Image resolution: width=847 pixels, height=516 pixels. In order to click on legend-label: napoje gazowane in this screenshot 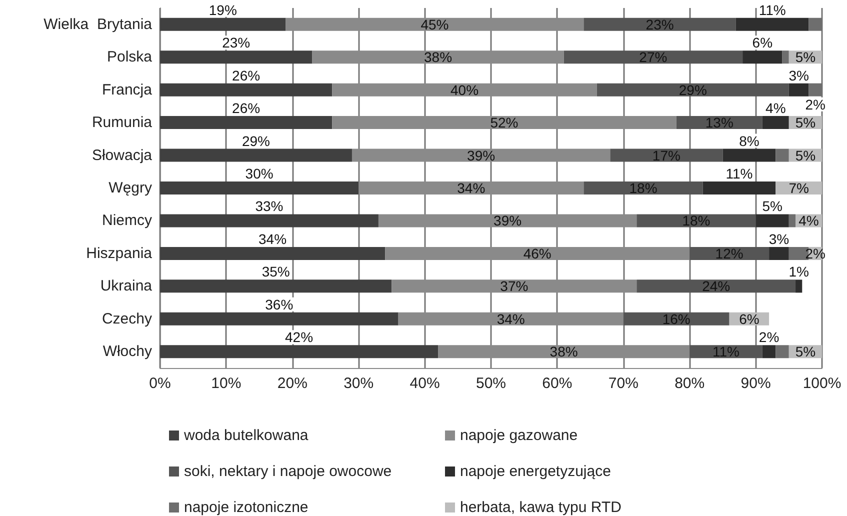, I will do `click(519, 435)`.